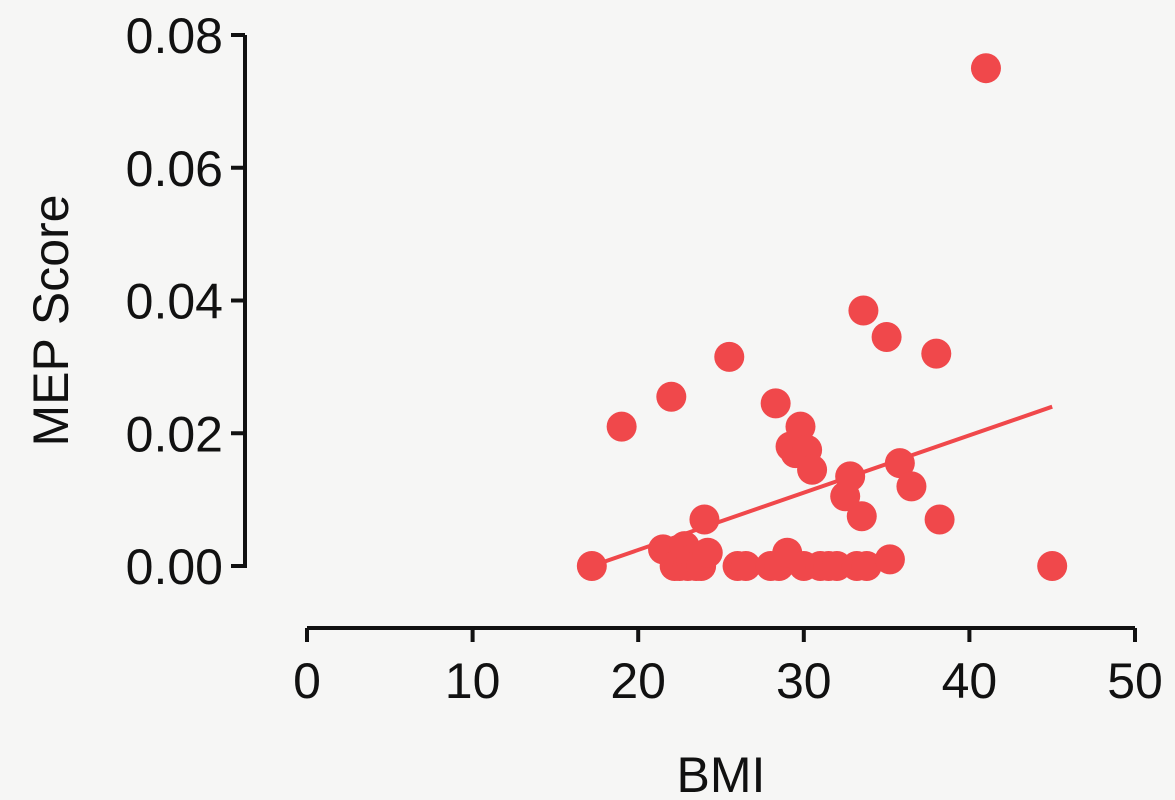  What do you see at coordinates (174, 302) in the screenshot?
I see `y-tick-label: 0.04` at bounding box center [174, 302].